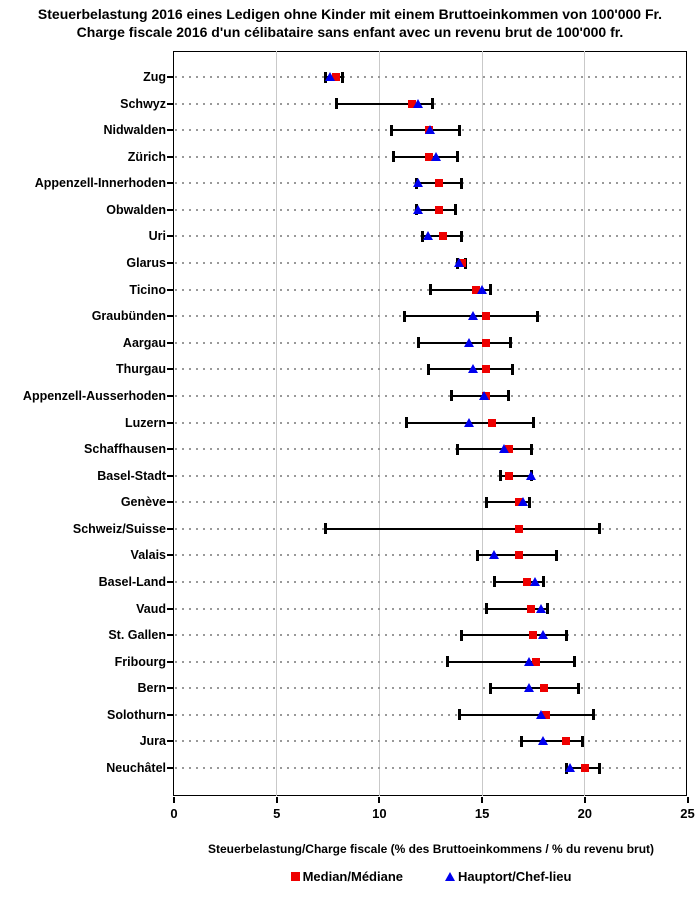  I want to click on legend-label-capital: Hauptort/Chef-lieu, so click(515, 876).